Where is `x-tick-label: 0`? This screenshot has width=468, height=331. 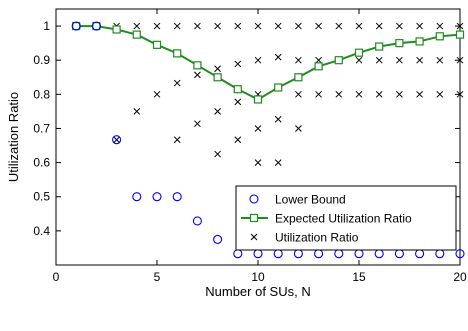 x-tick-label: 0 is located at coordinates (56, 277).